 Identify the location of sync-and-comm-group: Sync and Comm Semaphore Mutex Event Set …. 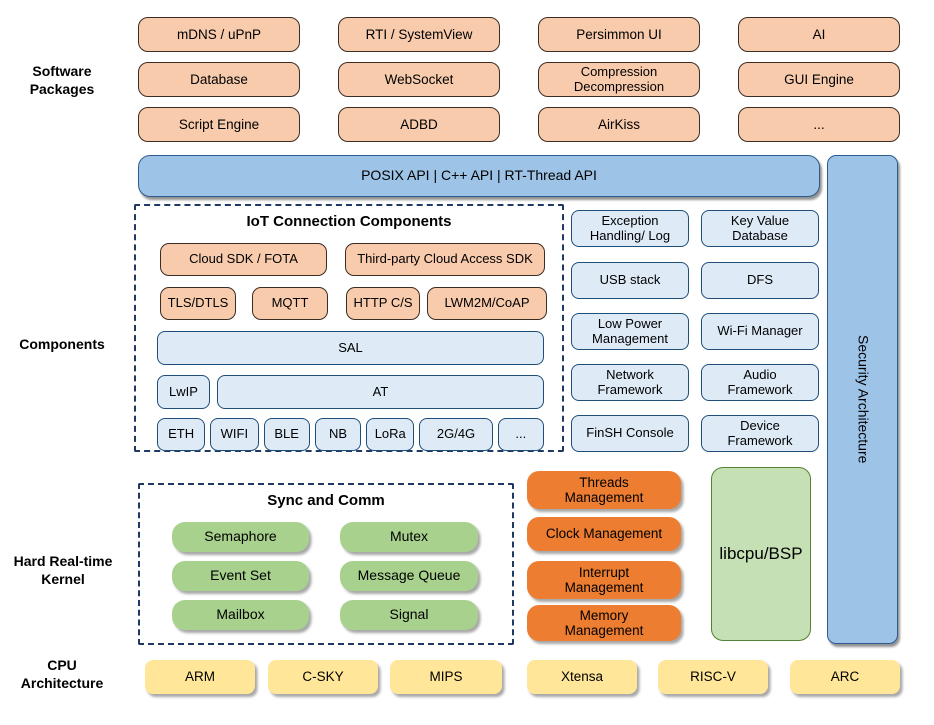
(326, 564).